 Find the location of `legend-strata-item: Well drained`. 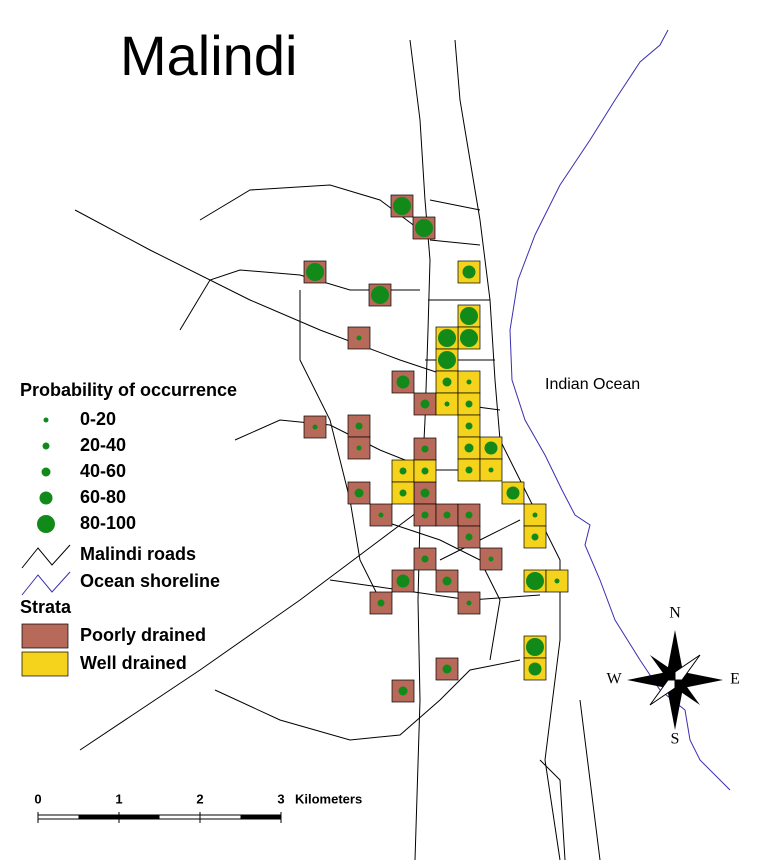

legend-strata-item: Well drained is located at coordinates (133, 663).